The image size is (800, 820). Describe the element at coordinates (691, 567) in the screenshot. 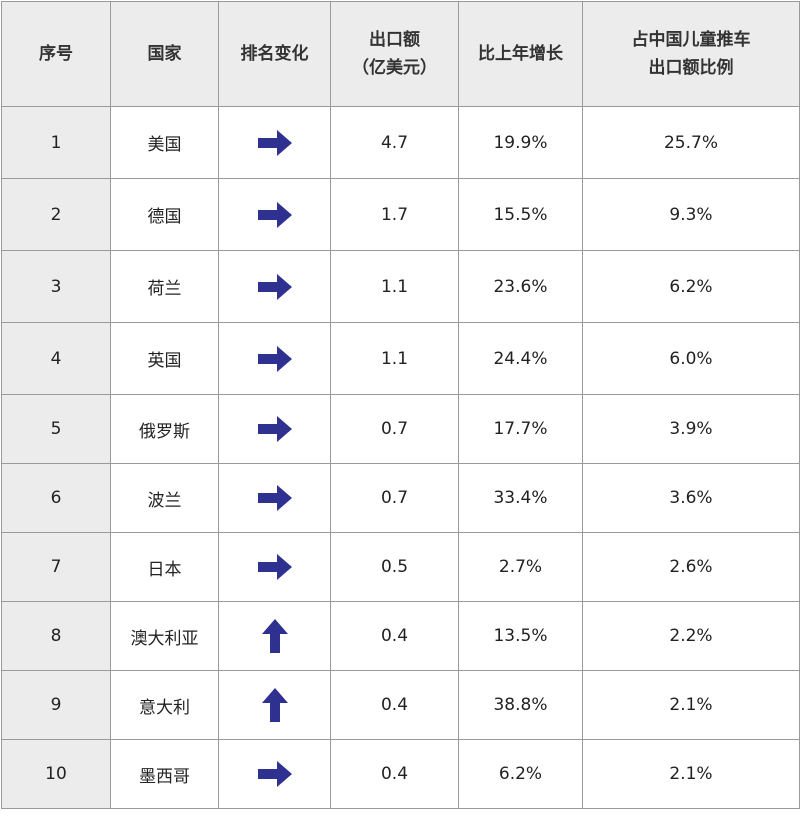

I see `table-cell: 2.6%` at that location.